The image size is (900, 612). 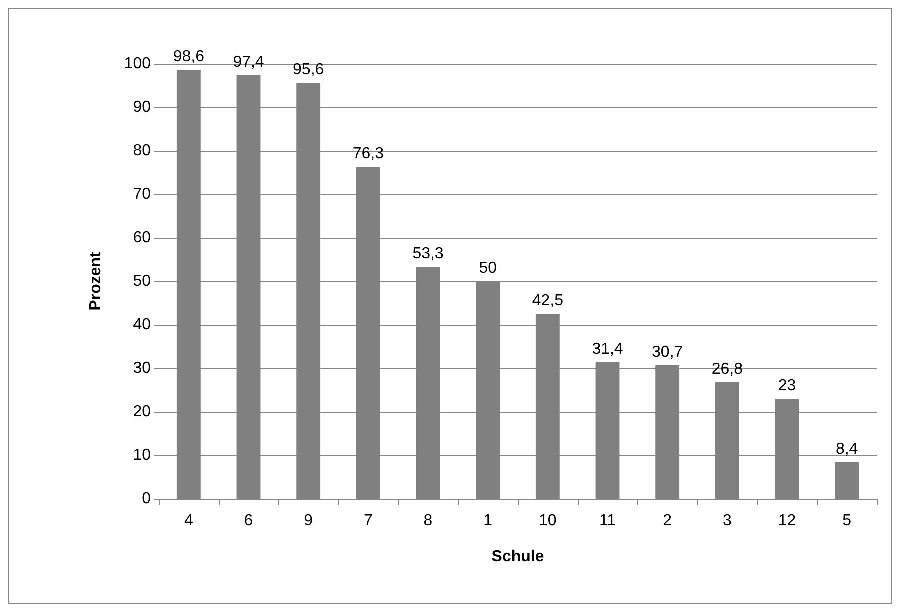 What do you see at coordinates (142, 107) in the screenshot?
I see `y-tick-label: 90` at bounding box center [142, 107].